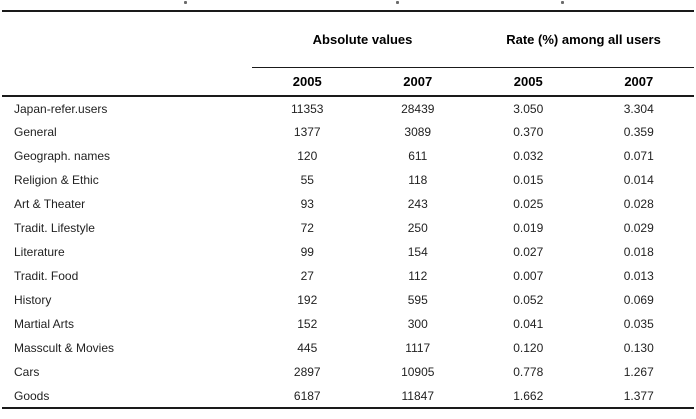 This screenshot has width=696, height=419. I want to click on cell-value: 0.029, so click(638, 228).